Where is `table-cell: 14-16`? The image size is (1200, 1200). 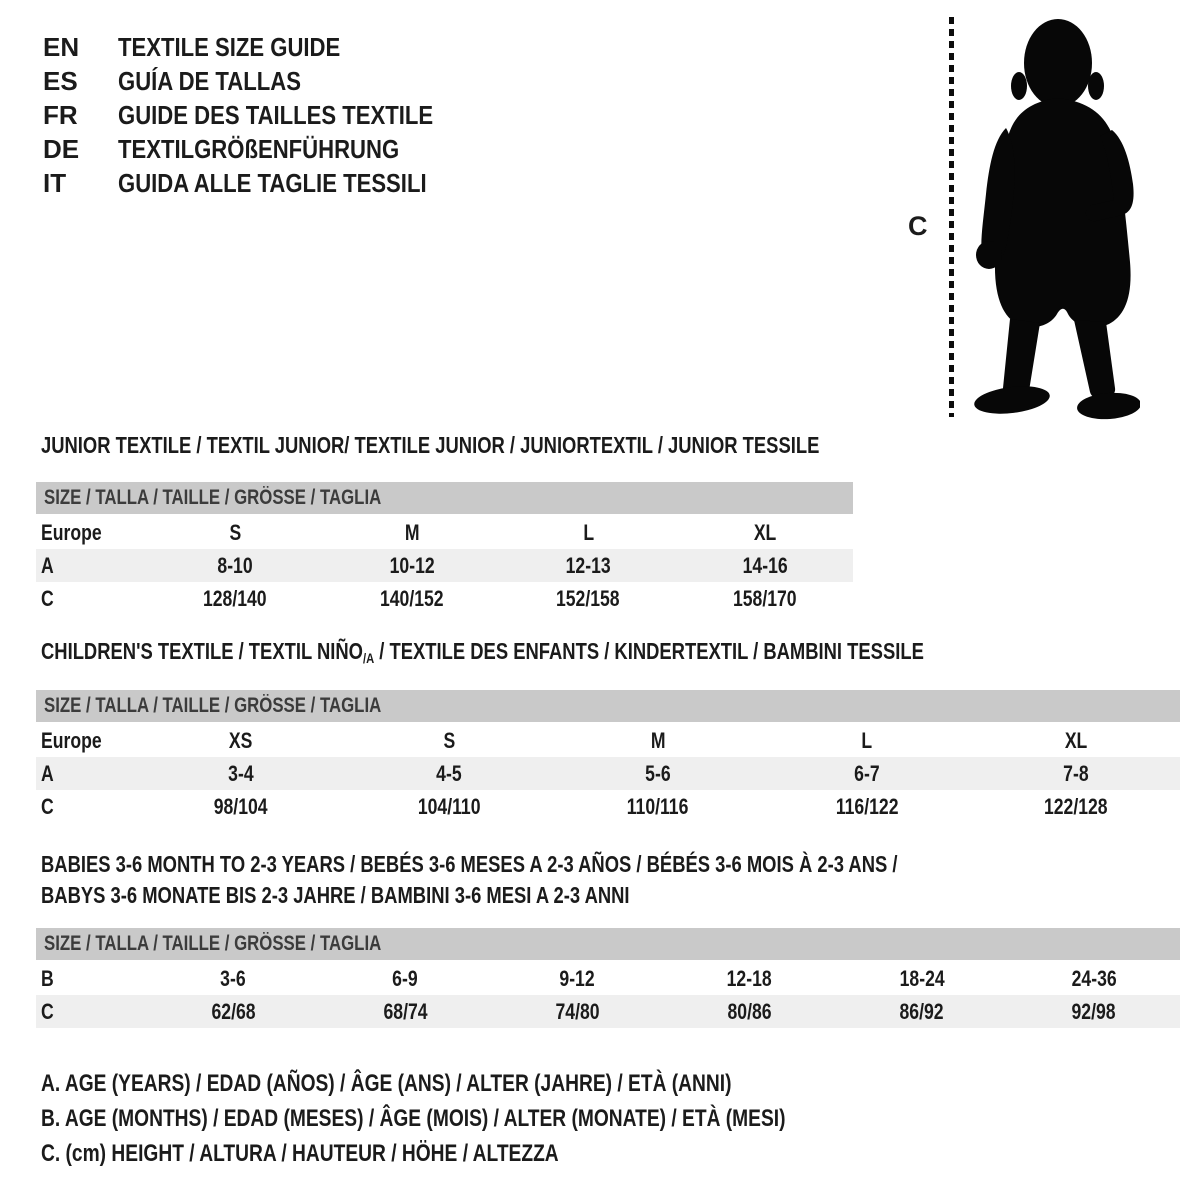 table-cell: 14-16 is located at coordinates (765, 565).